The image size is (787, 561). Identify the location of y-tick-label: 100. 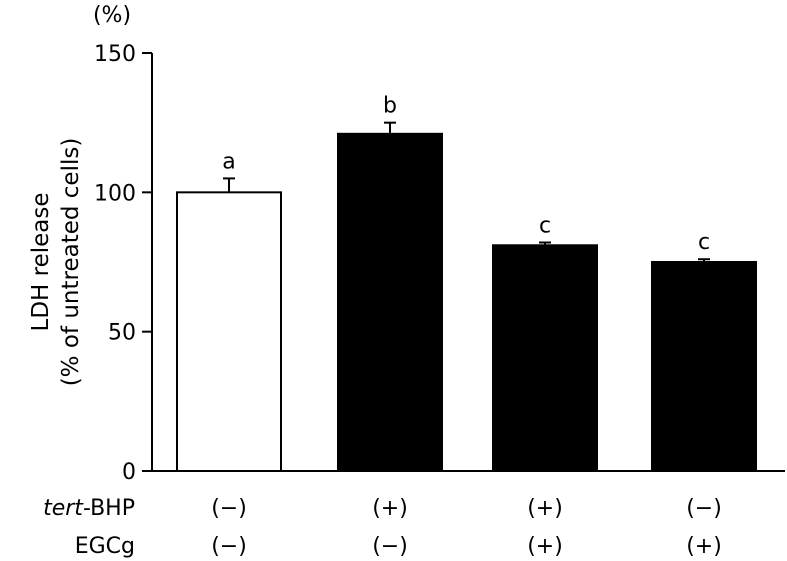
(115, 193).